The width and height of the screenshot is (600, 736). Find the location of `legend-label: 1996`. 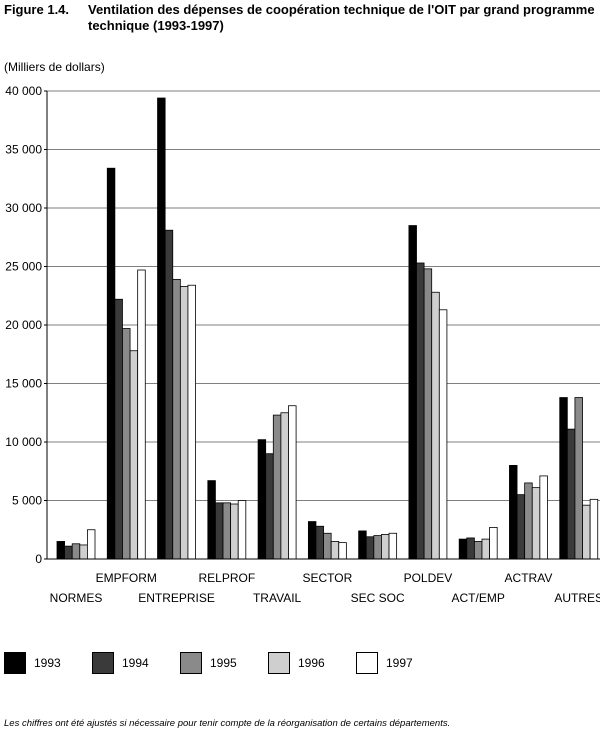

legend-label: 1996 is located at coordinates (311, 663).